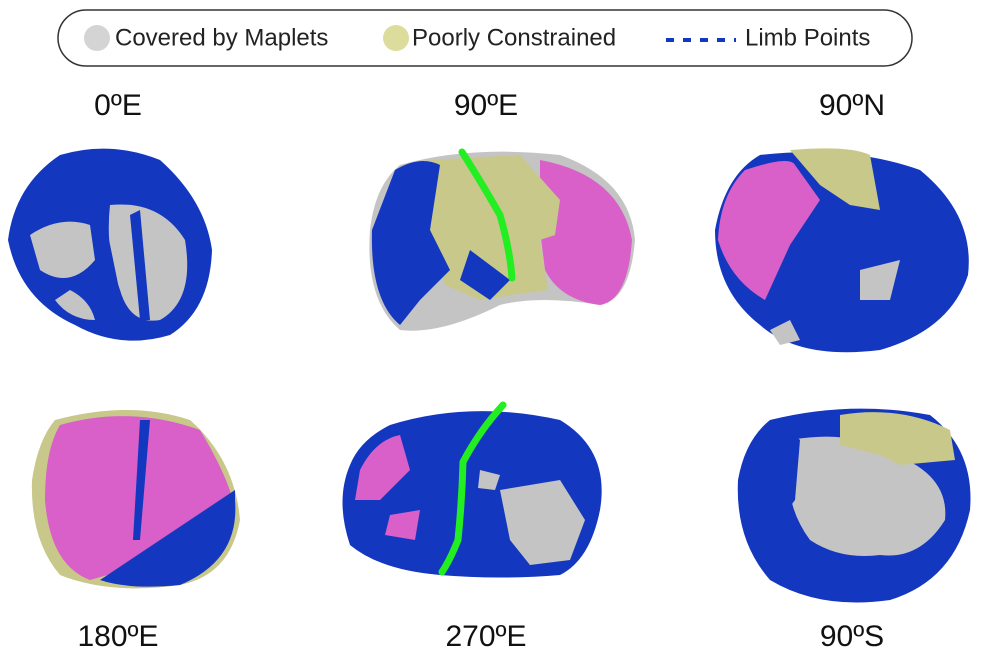 The height and width of the screenshot is (671, 1000). Describe the element at coordinates (396, 38) in the screenshot. I see `legend-swatch-poor` at that location.